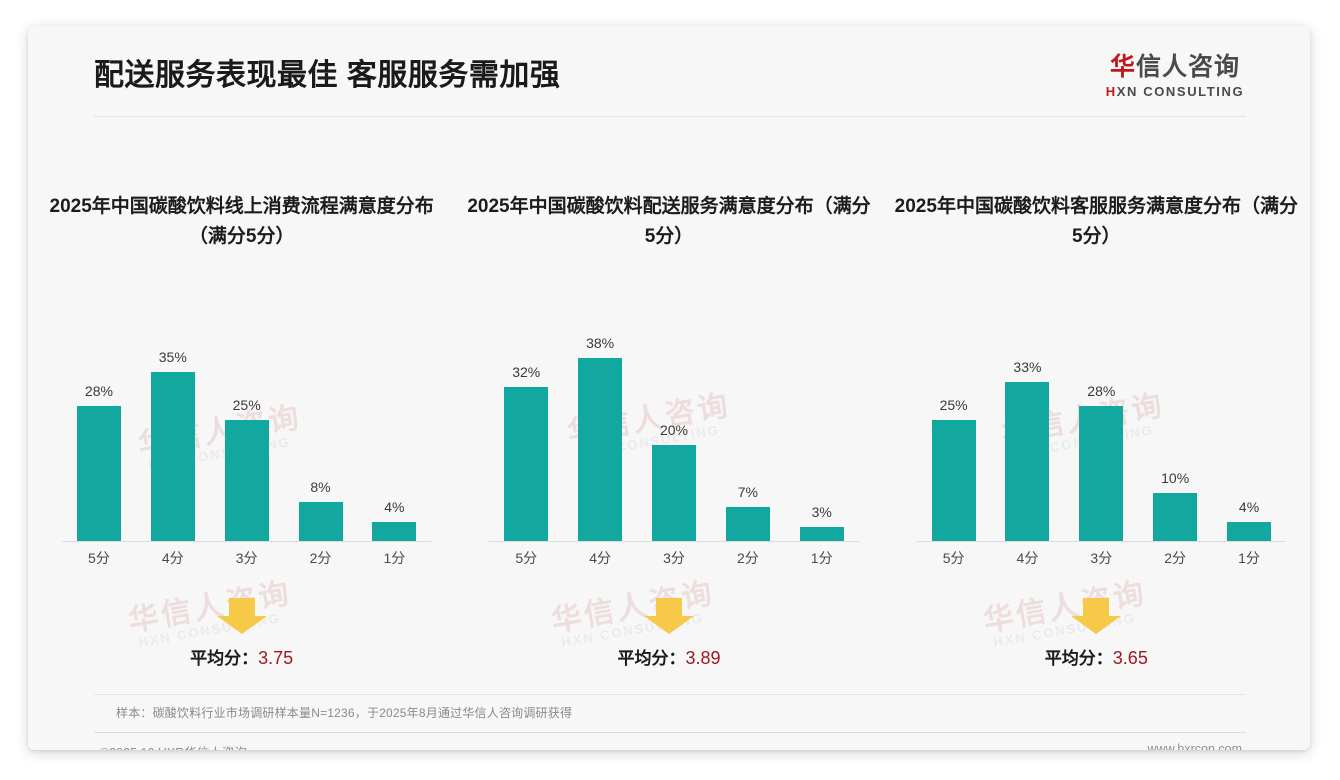 The width and height of the screenshot is (1340, 780). I want to click on bar-value-label: 33%, so click(1027, 366).